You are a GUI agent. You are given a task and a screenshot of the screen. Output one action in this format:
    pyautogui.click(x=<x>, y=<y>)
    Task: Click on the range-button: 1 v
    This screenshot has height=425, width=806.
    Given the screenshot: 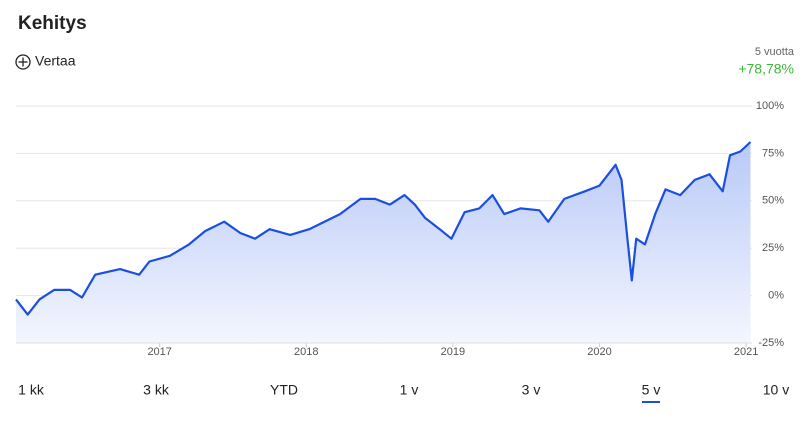 What is the action you would take?
    pyautogui.click(x=409, y=390)
    